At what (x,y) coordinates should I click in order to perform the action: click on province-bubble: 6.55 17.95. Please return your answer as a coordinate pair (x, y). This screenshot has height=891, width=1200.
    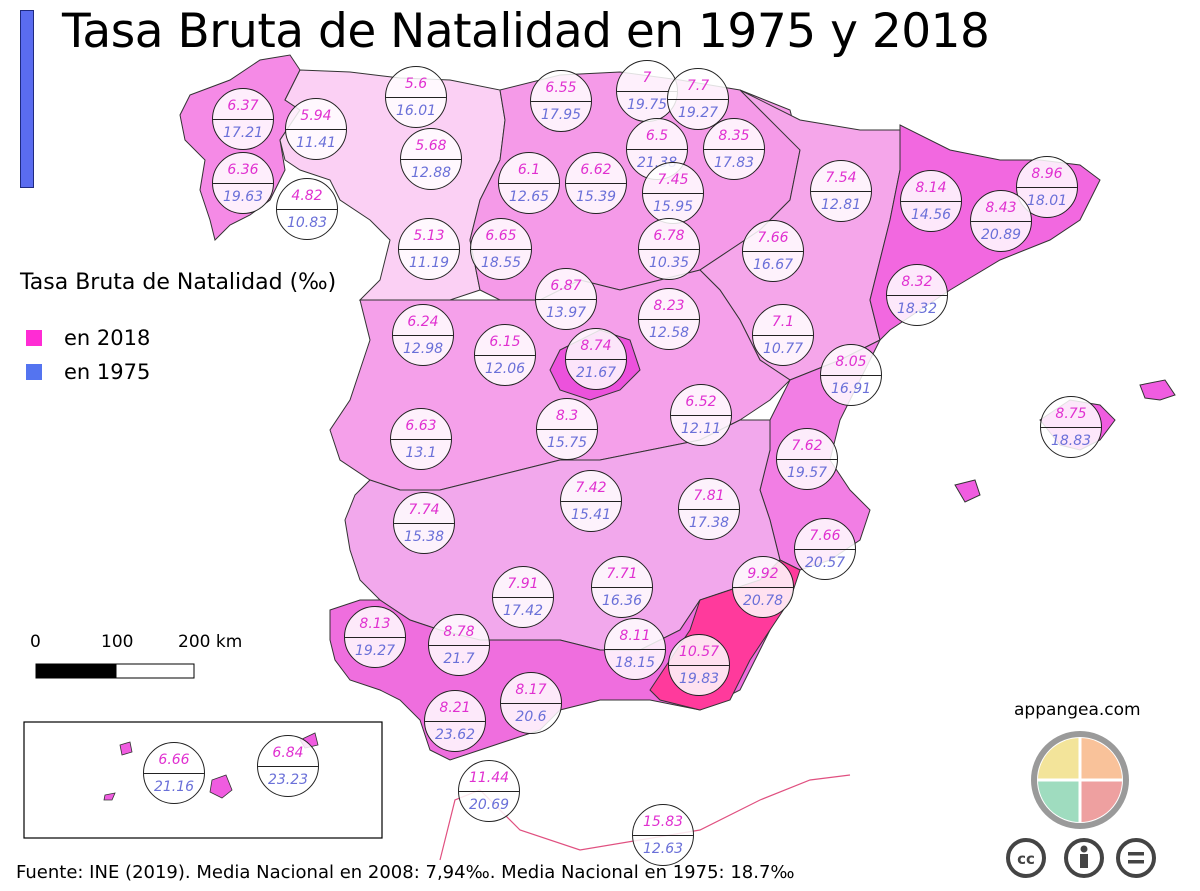
    Looking at the image, I should click on (561, 101).